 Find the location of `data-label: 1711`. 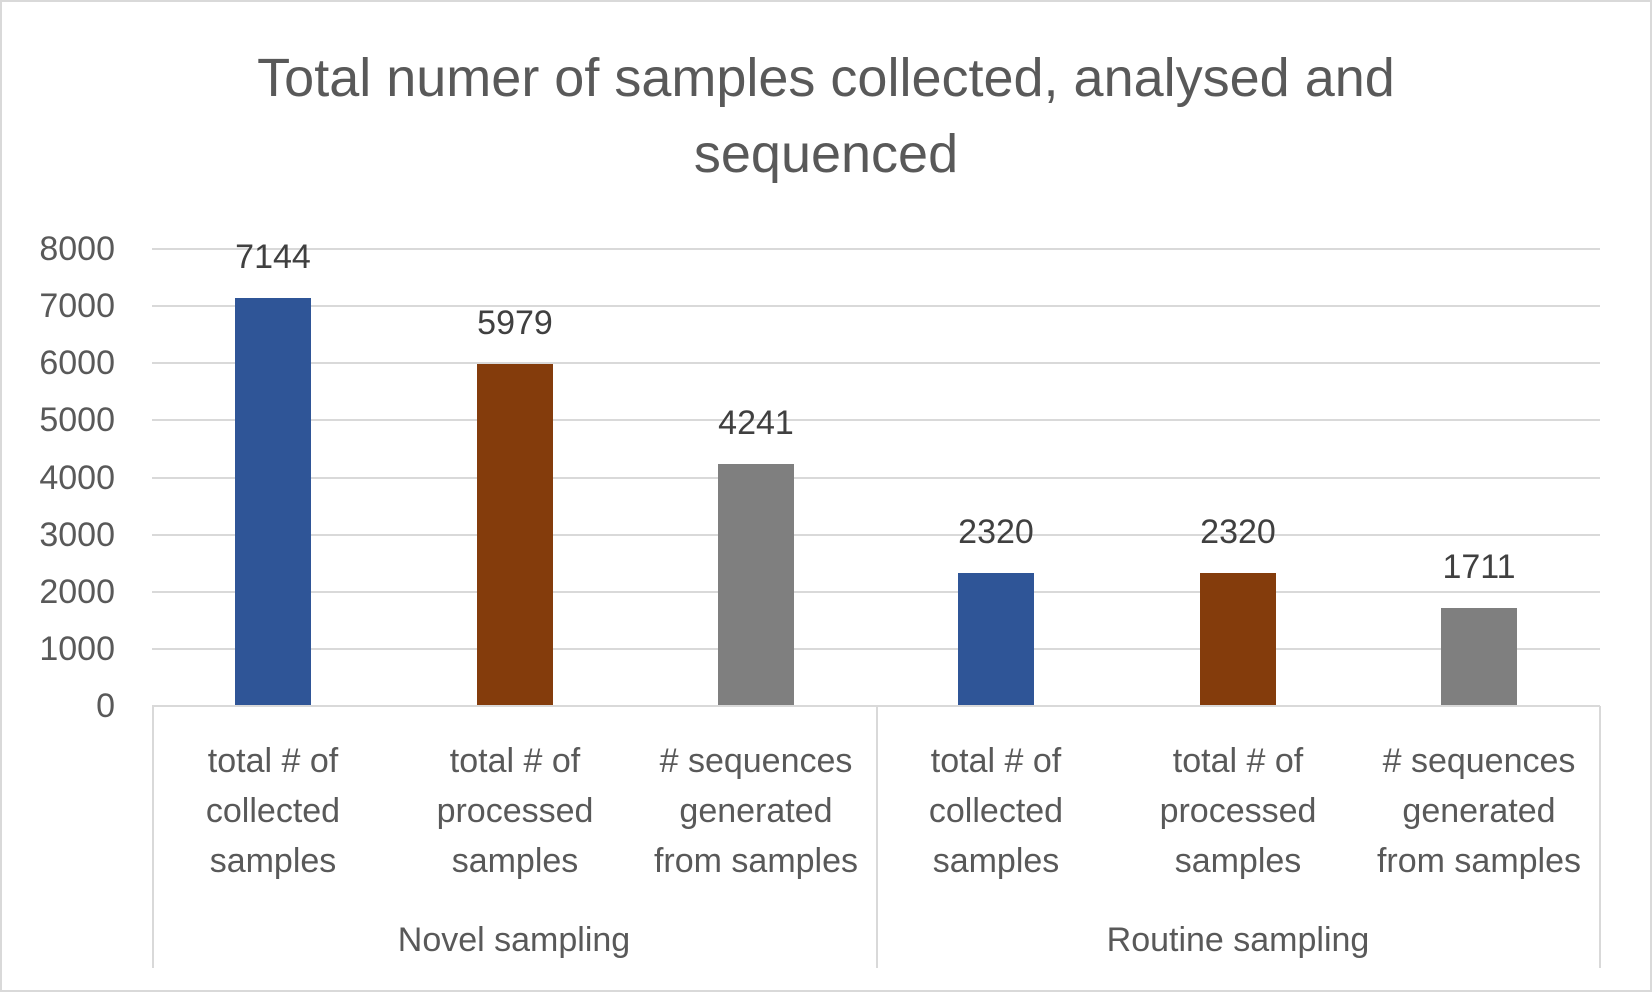

data-label: 1711 is located at coordinates (1479, 567).